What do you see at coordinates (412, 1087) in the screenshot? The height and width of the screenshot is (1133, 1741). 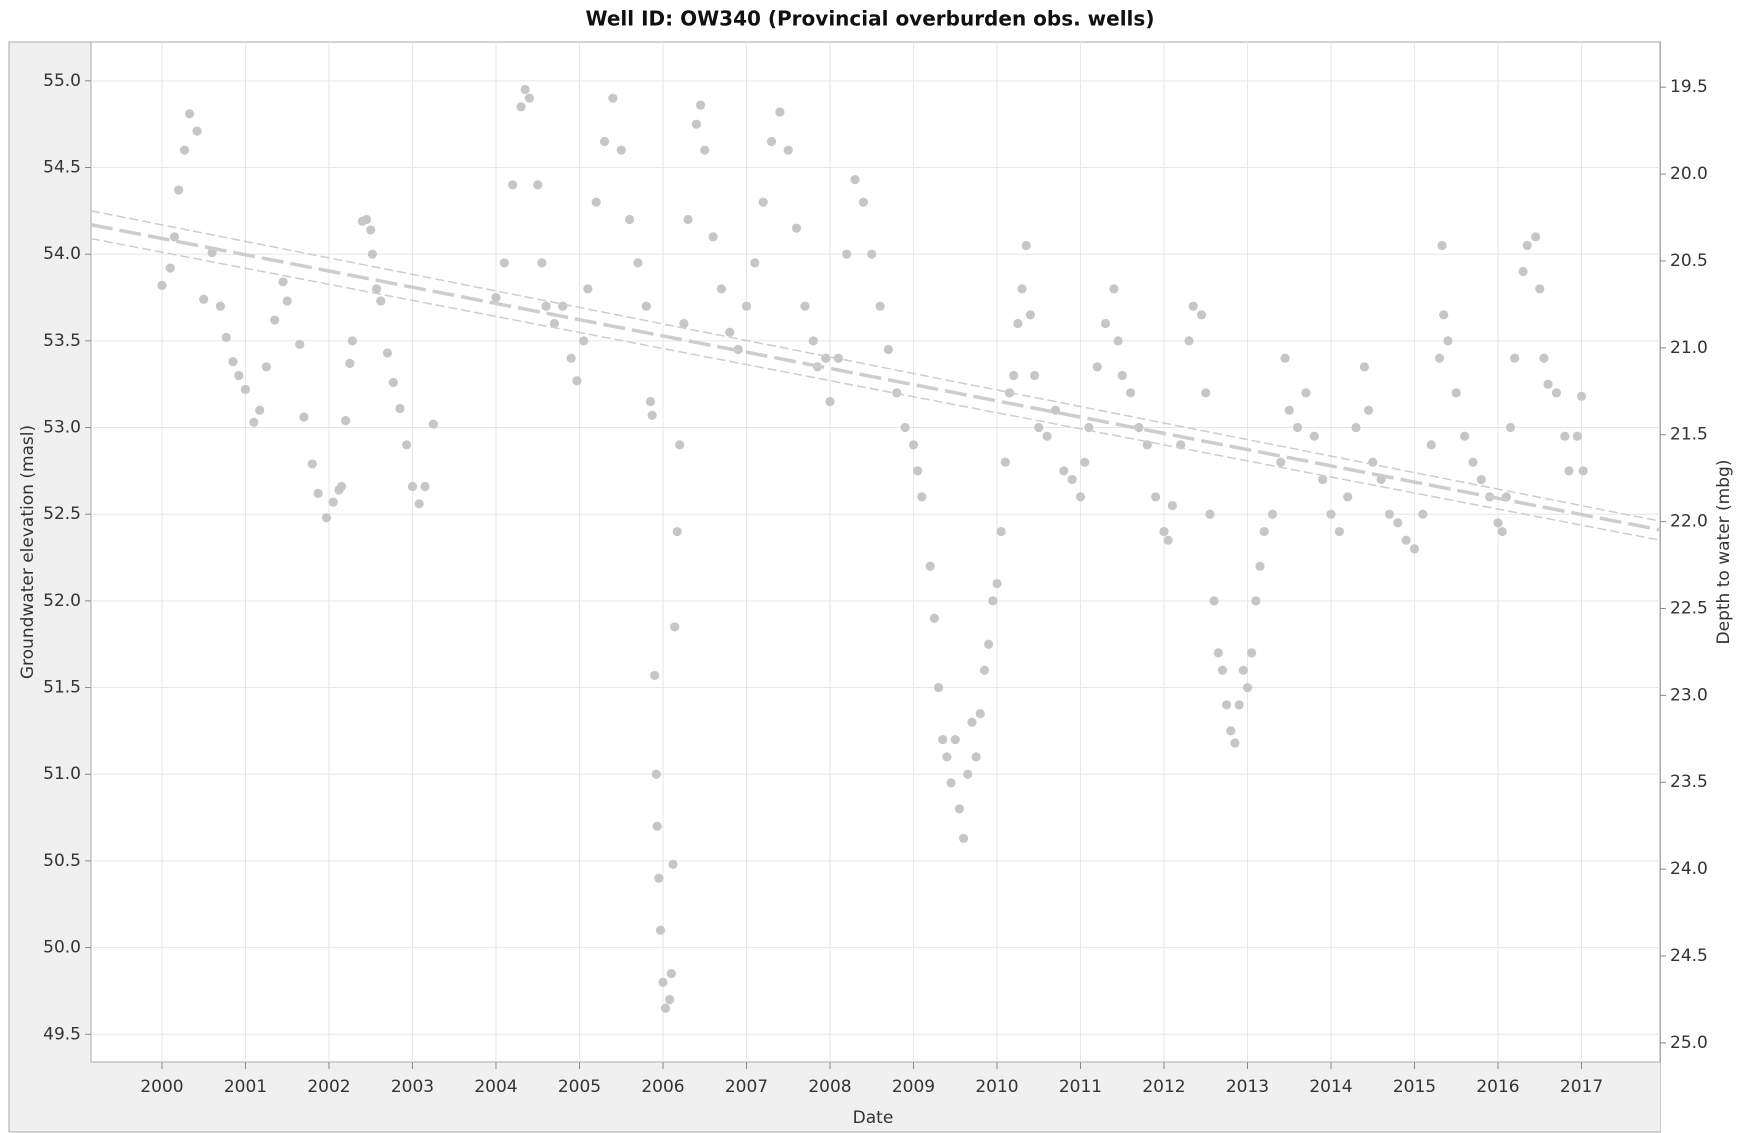 I see `x-tick-label: 2003` at bounding box center [412, 1087].